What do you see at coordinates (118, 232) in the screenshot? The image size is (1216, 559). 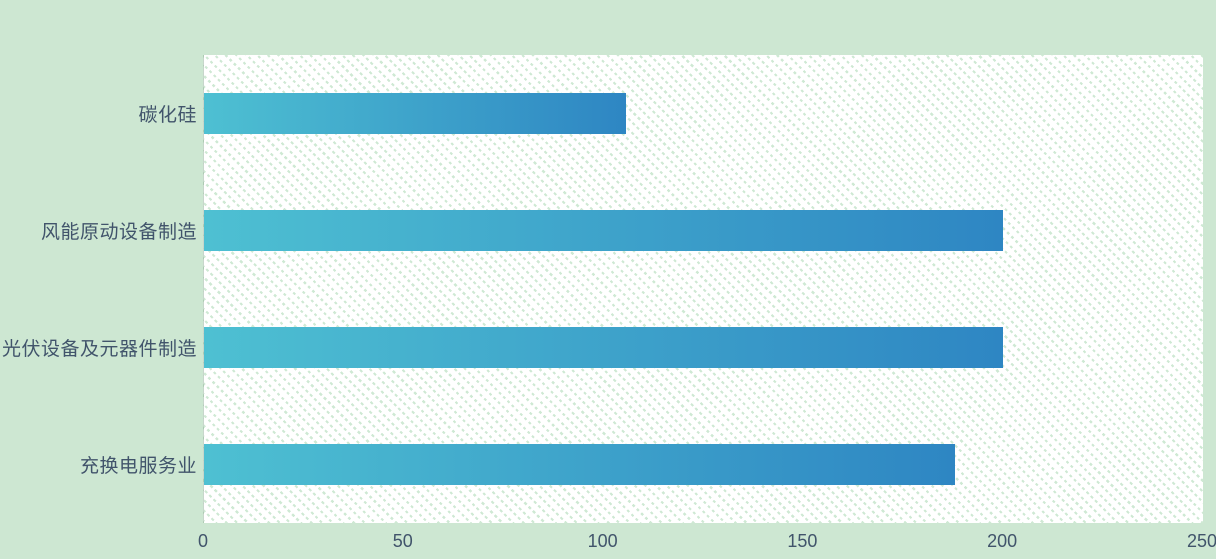 I see `category-label: 风能原动设备制造` at bounding box center [118, 232].